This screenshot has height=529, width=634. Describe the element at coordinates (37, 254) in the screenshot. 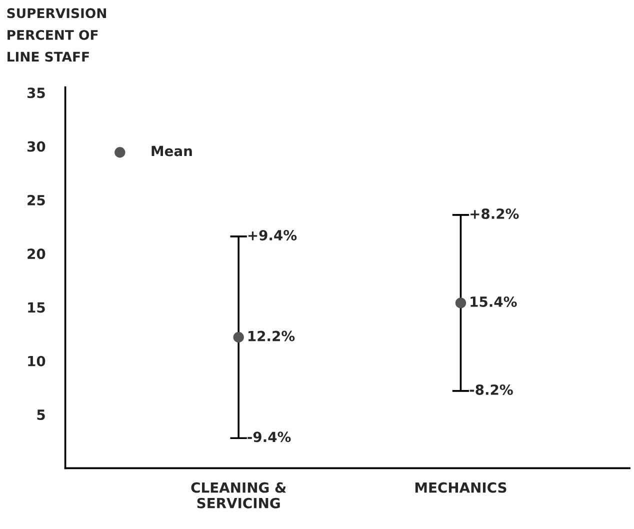

I see `y-tick-label: 20` at that location.